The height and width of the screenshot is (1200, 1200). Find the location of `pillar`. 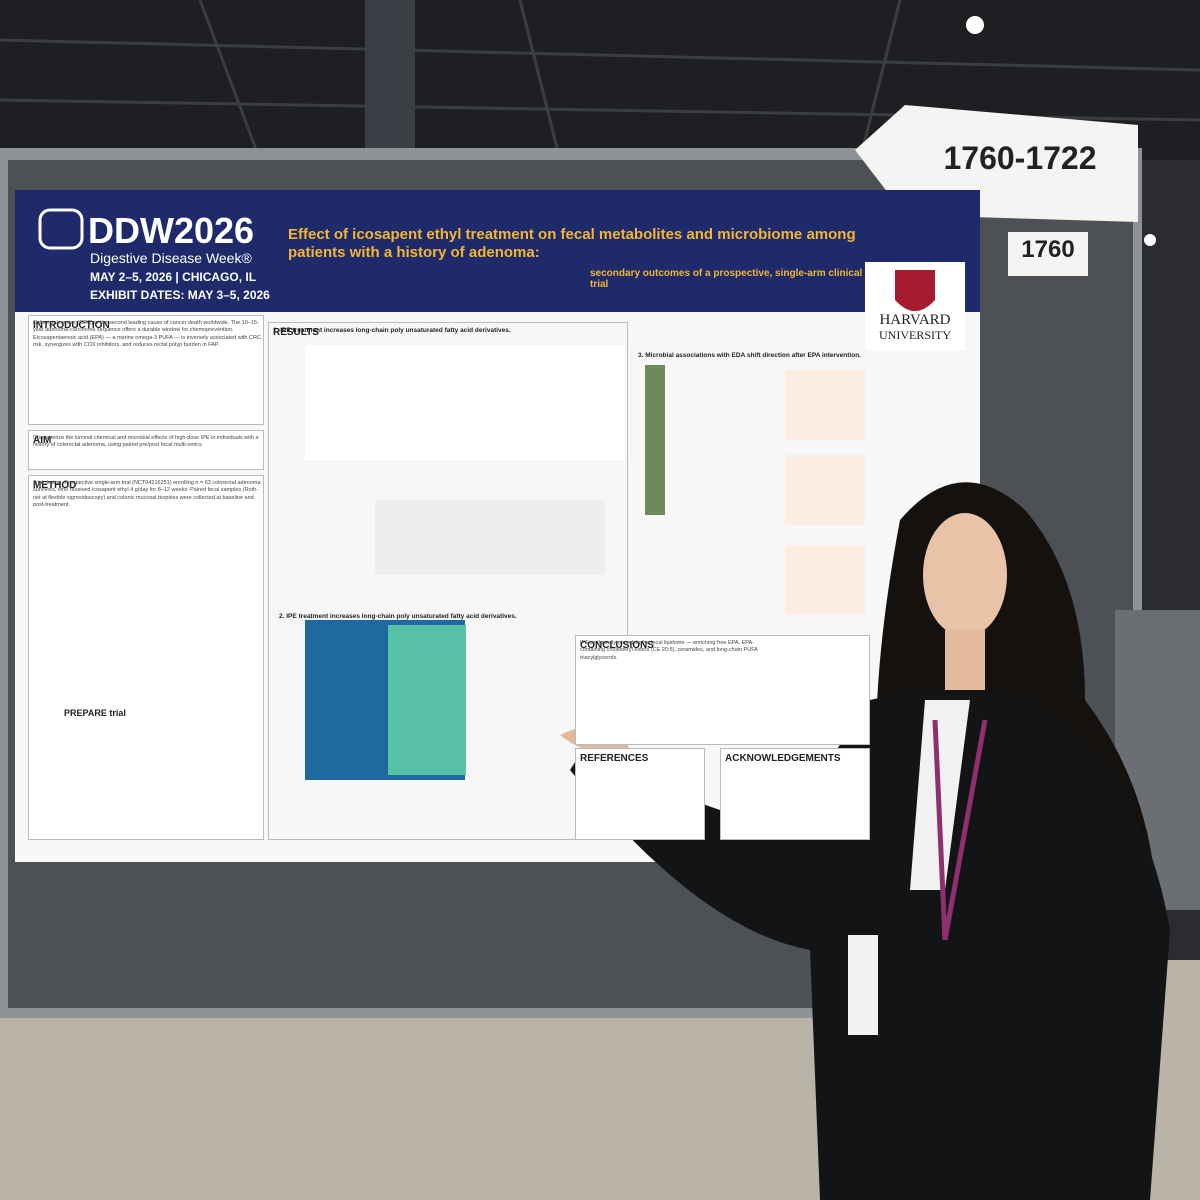

pillar is located at coordinates (390, 85).